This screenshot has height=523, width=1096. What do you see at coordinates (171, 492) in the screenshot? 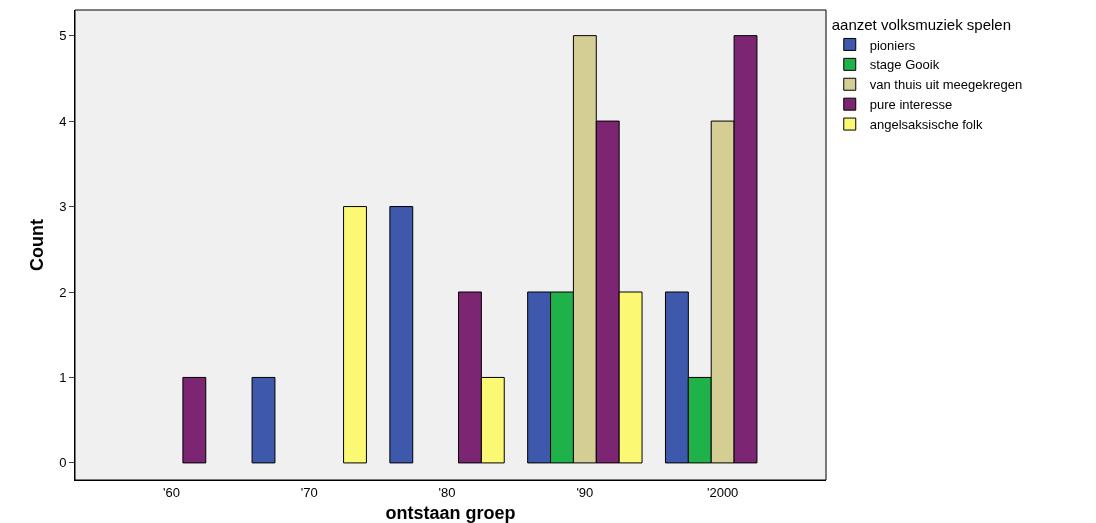
I see `x-tick-label: '60` at bounding box center [171, 492].